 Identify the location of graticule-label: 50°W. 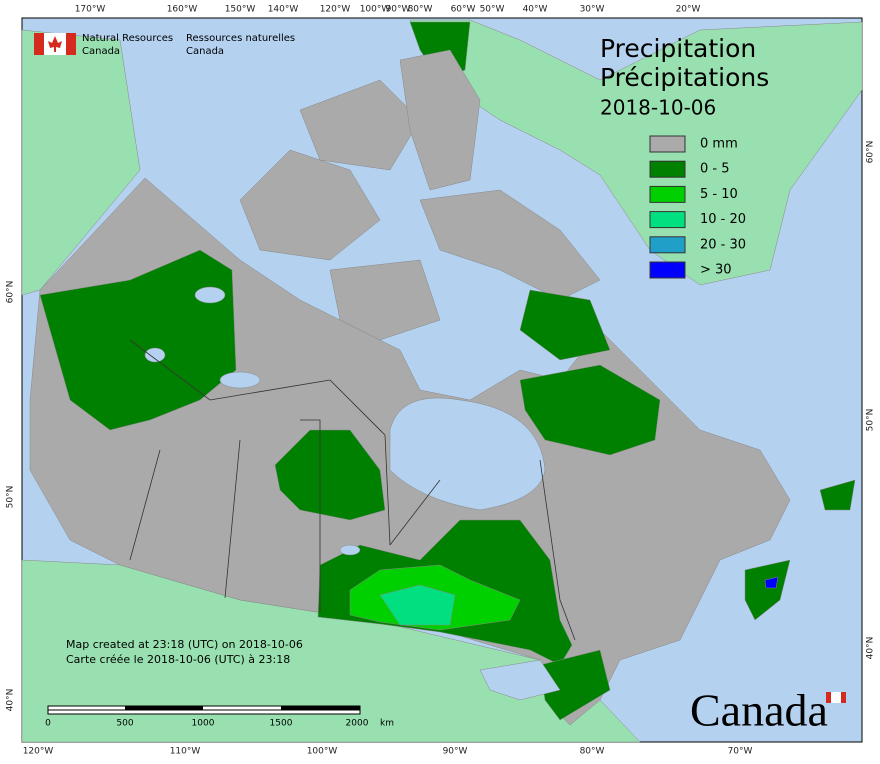
(492, 10).